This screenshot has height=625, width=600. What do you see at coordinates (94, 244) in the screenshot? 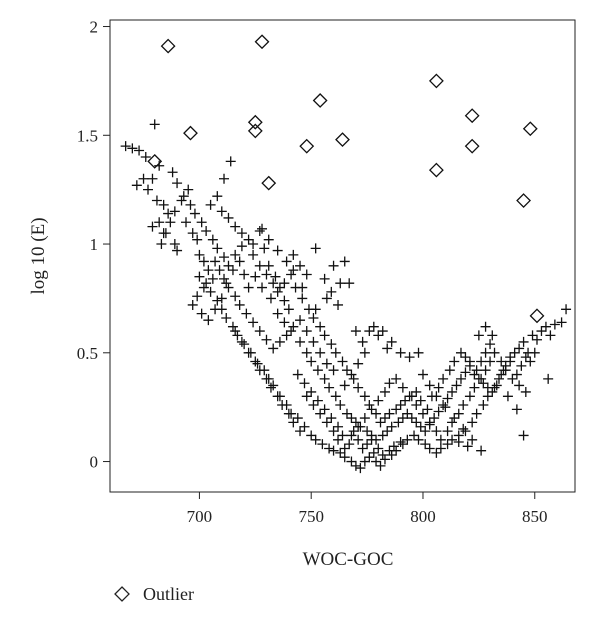
I see `y-tick-label: 1` at bounding box center [94, 244].